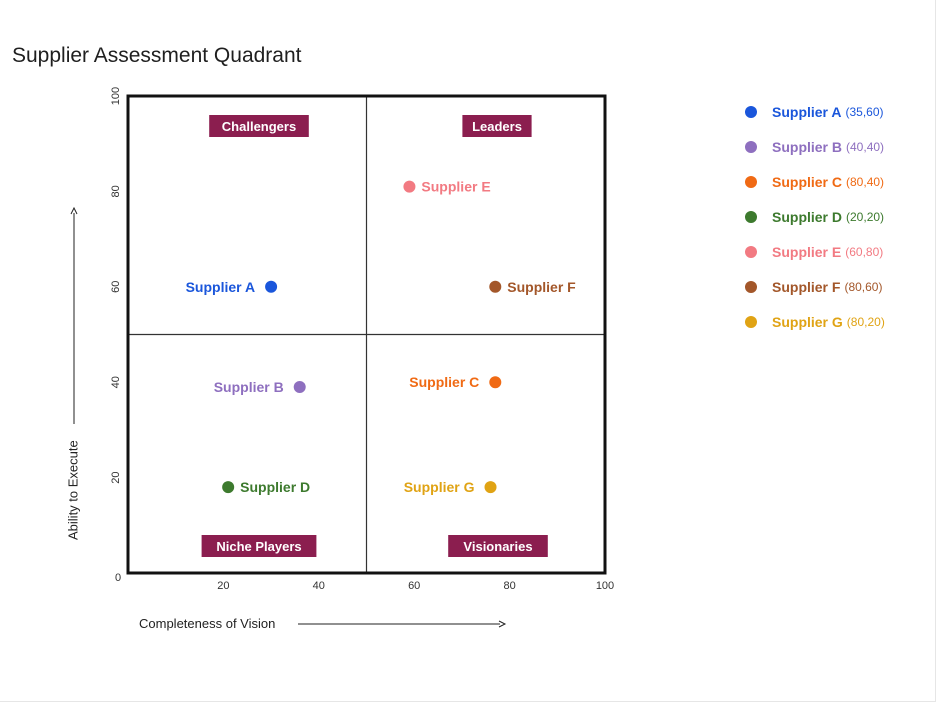  Describe the element at coordinates (807, 111) in the screenshot. I see `legend-name: Supplier A` at that location.